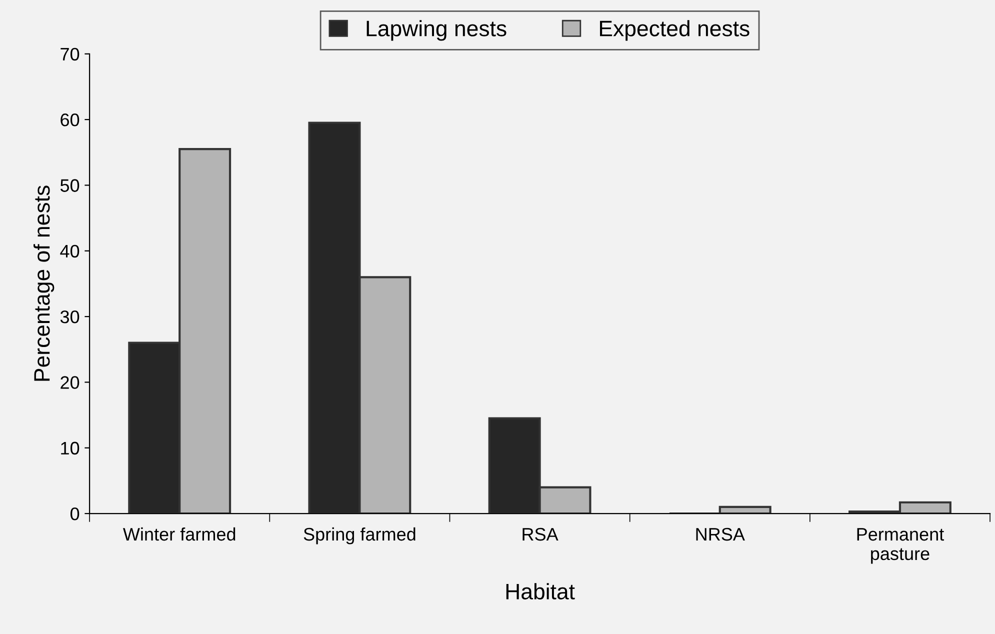 The image size is (995, 634). Describe the element at coordinates (70, 382) in the screenshot. I see `y-tick-label: 20` at that location.